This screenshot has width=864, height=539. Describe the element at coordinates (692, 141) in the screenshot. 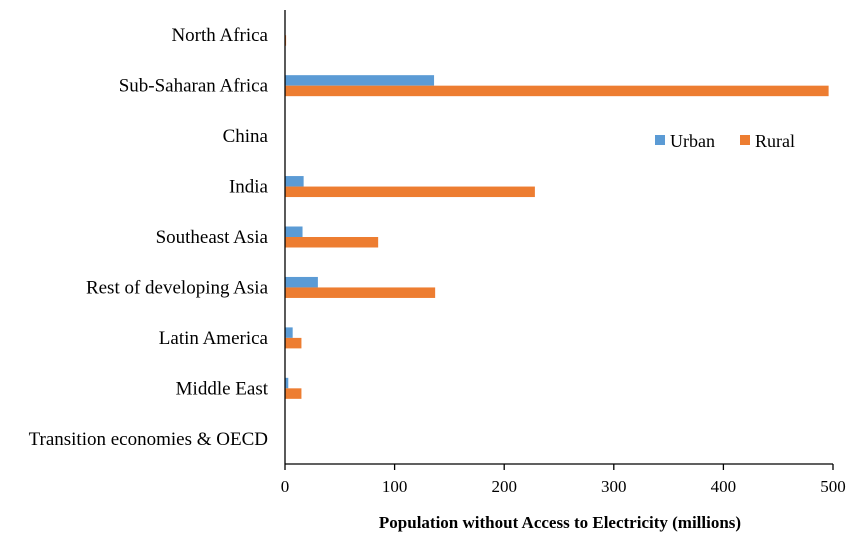

I see `legend-label-urban: Urban` at that location.